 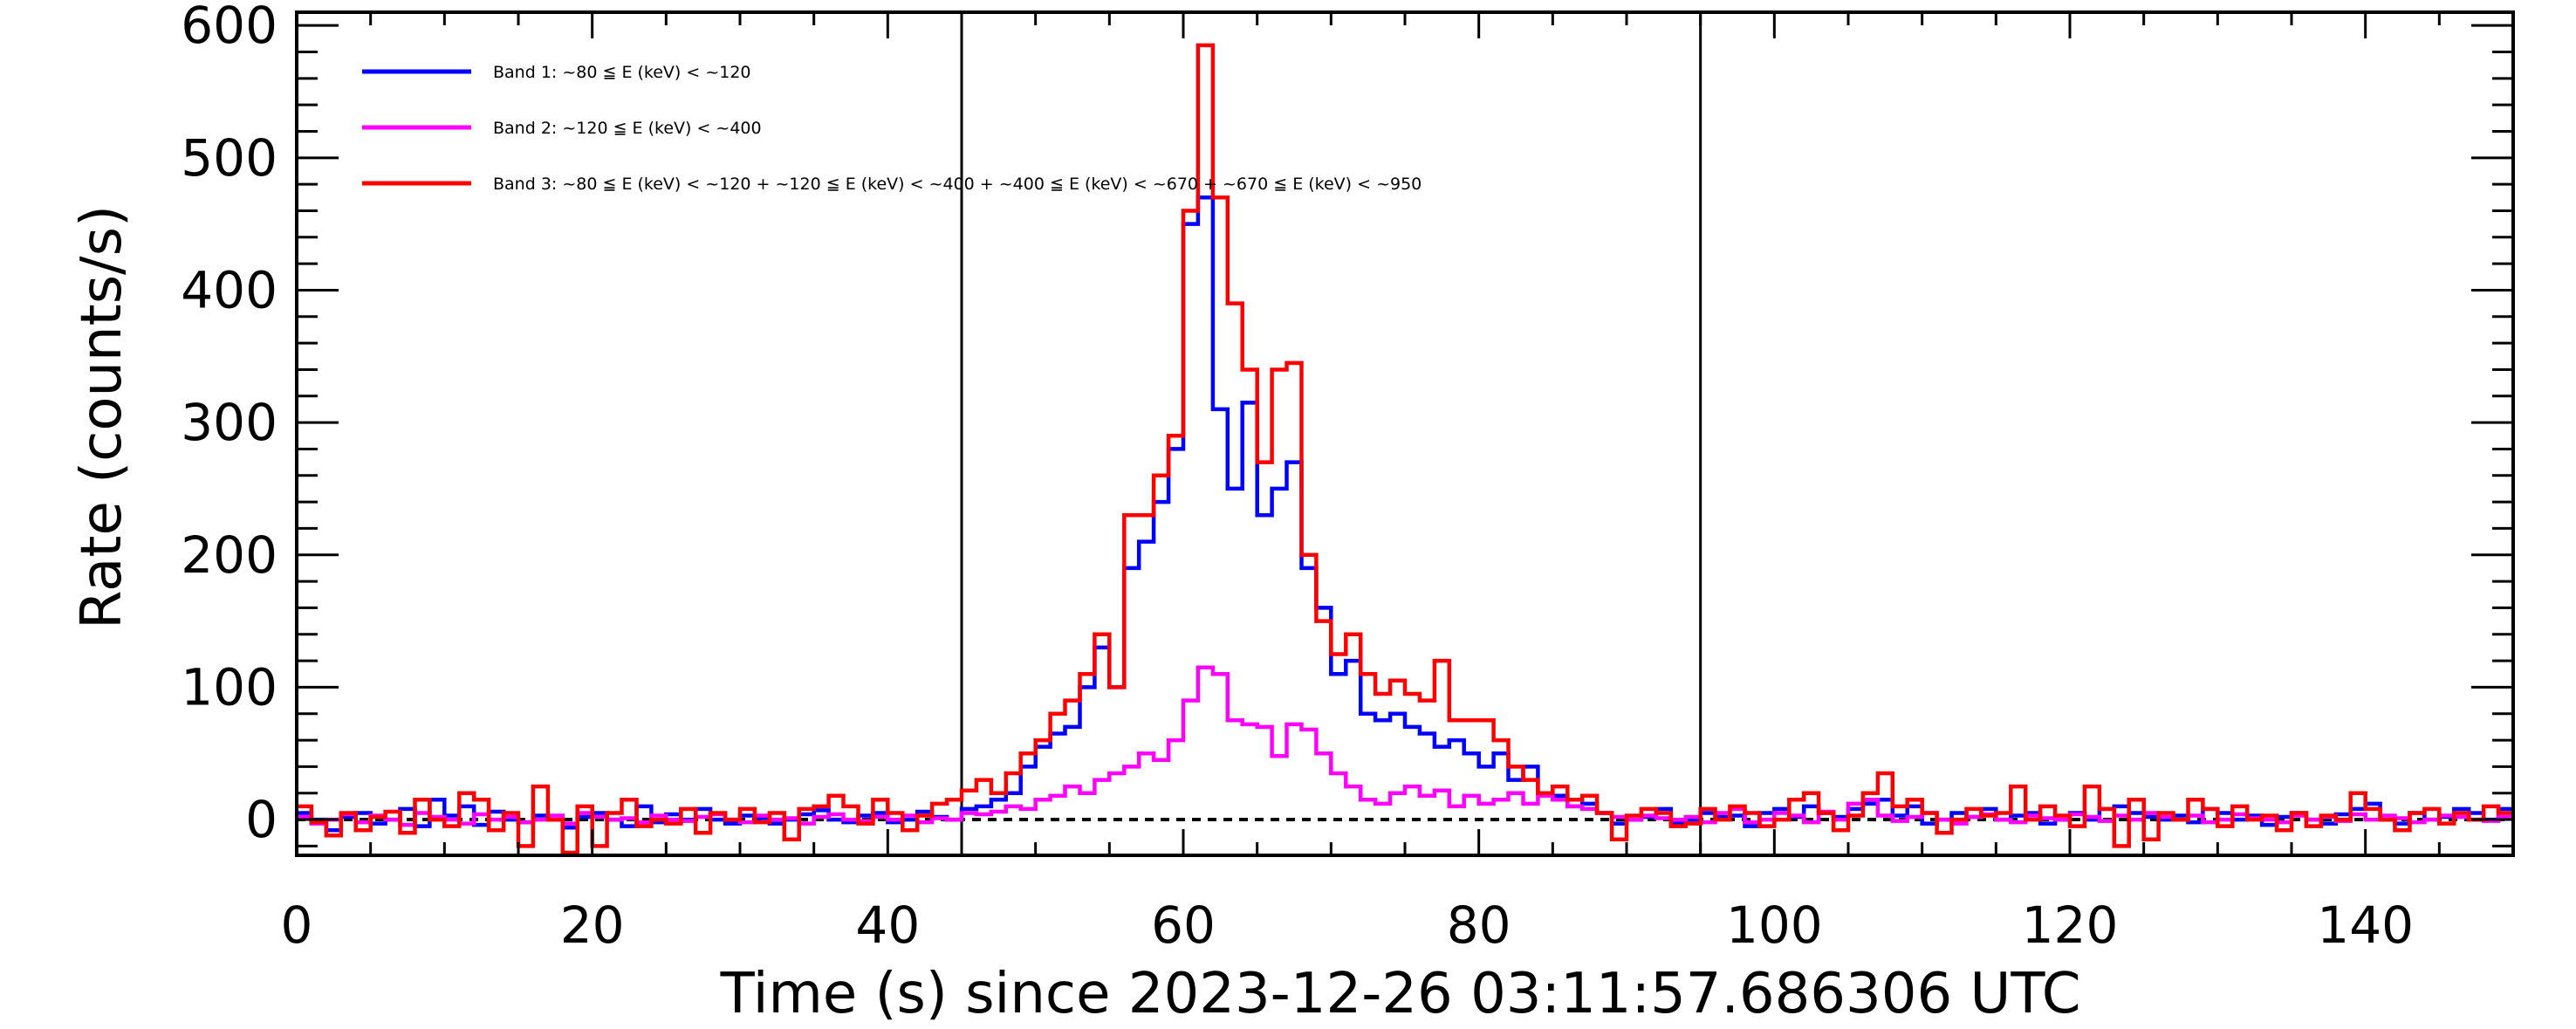 What do you see at coordinates (102, 417) in the screenshot?
I see `y-axis-title: Rate (counts/s)` at bounding box center [102, 417].